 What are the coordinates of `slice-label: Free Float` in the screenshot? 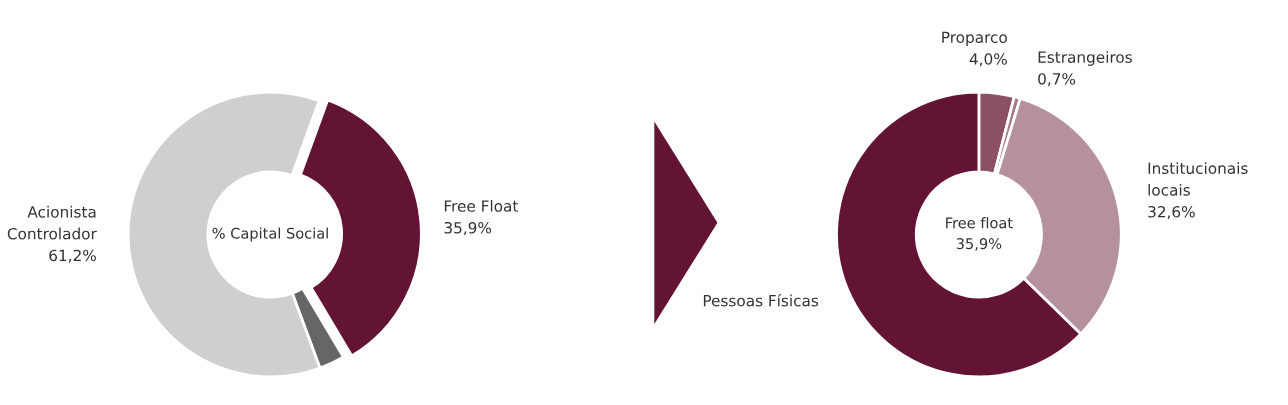 It's located at (481, 205).